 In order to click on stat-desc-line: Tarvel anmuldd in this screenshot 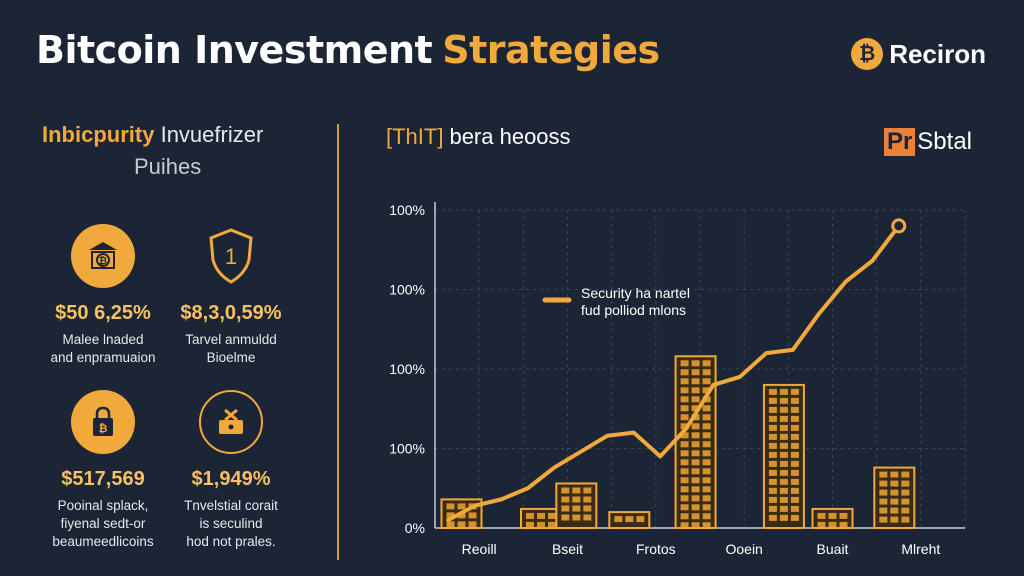, I will do `click(231, 339)`.